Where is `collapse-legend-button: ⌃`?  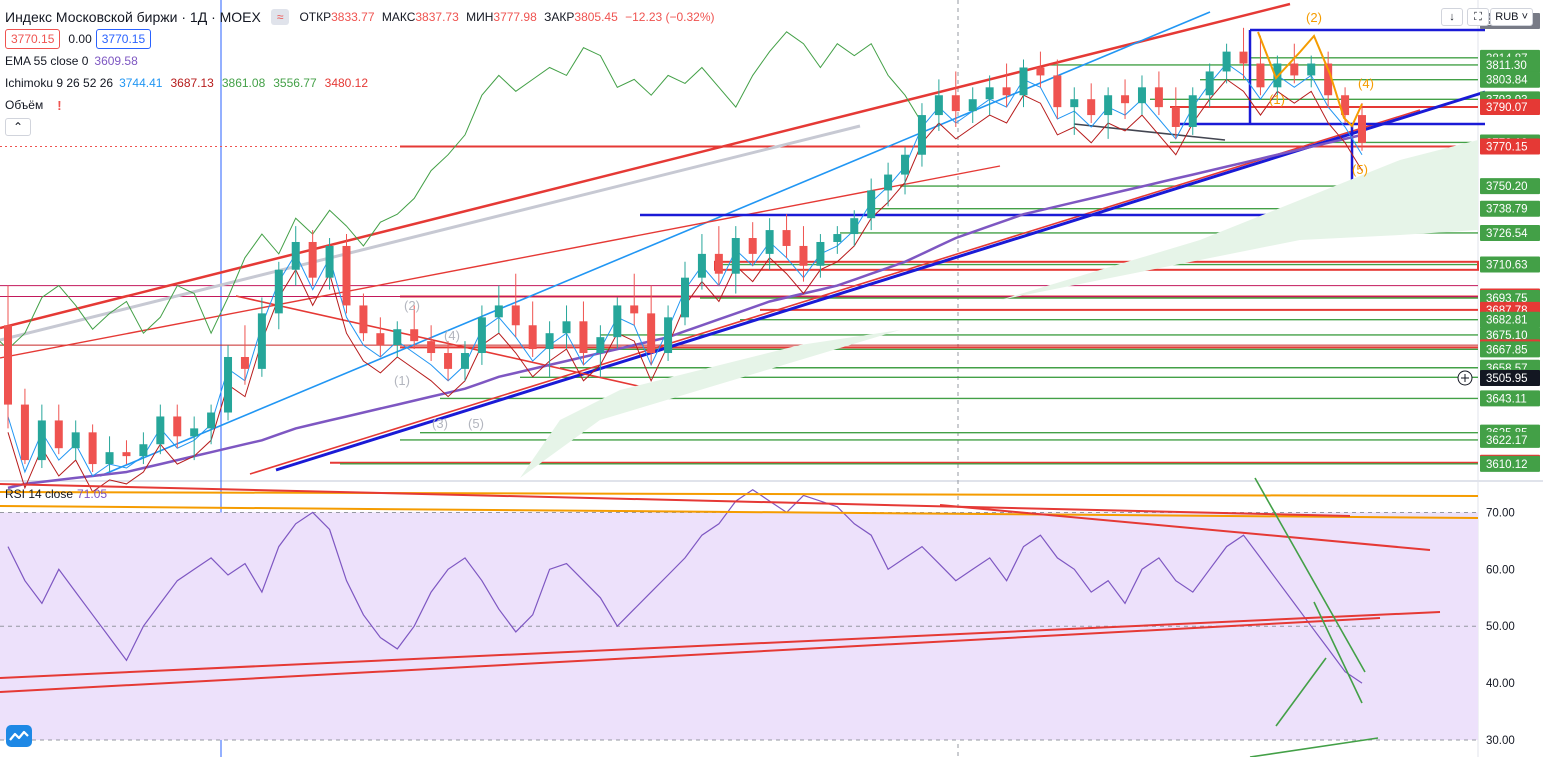
collapse-legend-button: ⌃ is located at coordinates (18, 127).